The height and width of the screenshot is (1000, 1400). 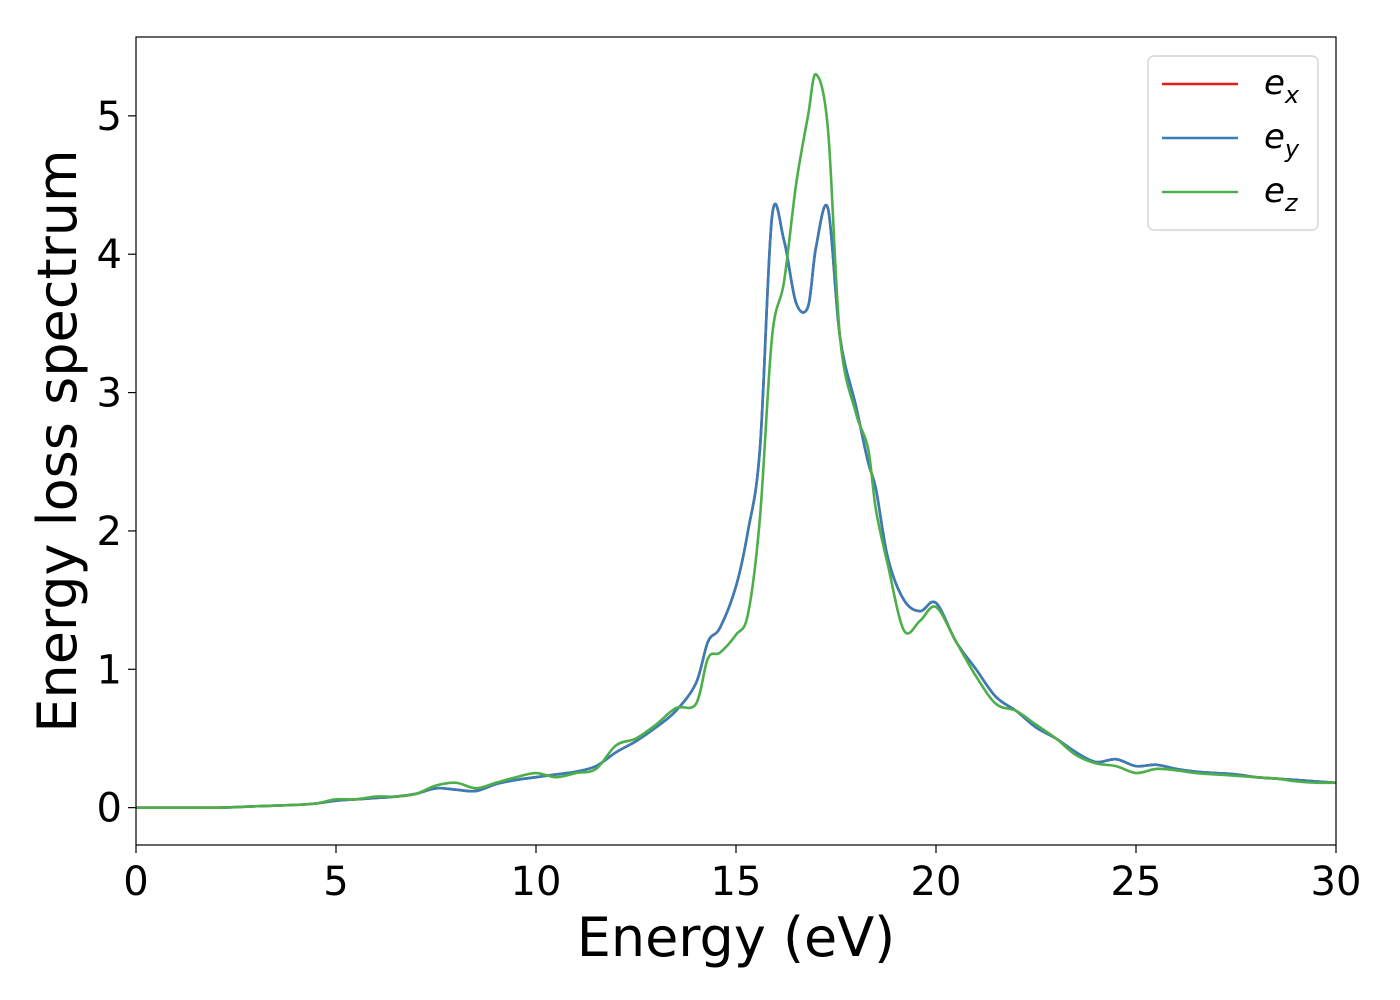 I want to click on y-tick-label: 5, so click(x=109, y=117).